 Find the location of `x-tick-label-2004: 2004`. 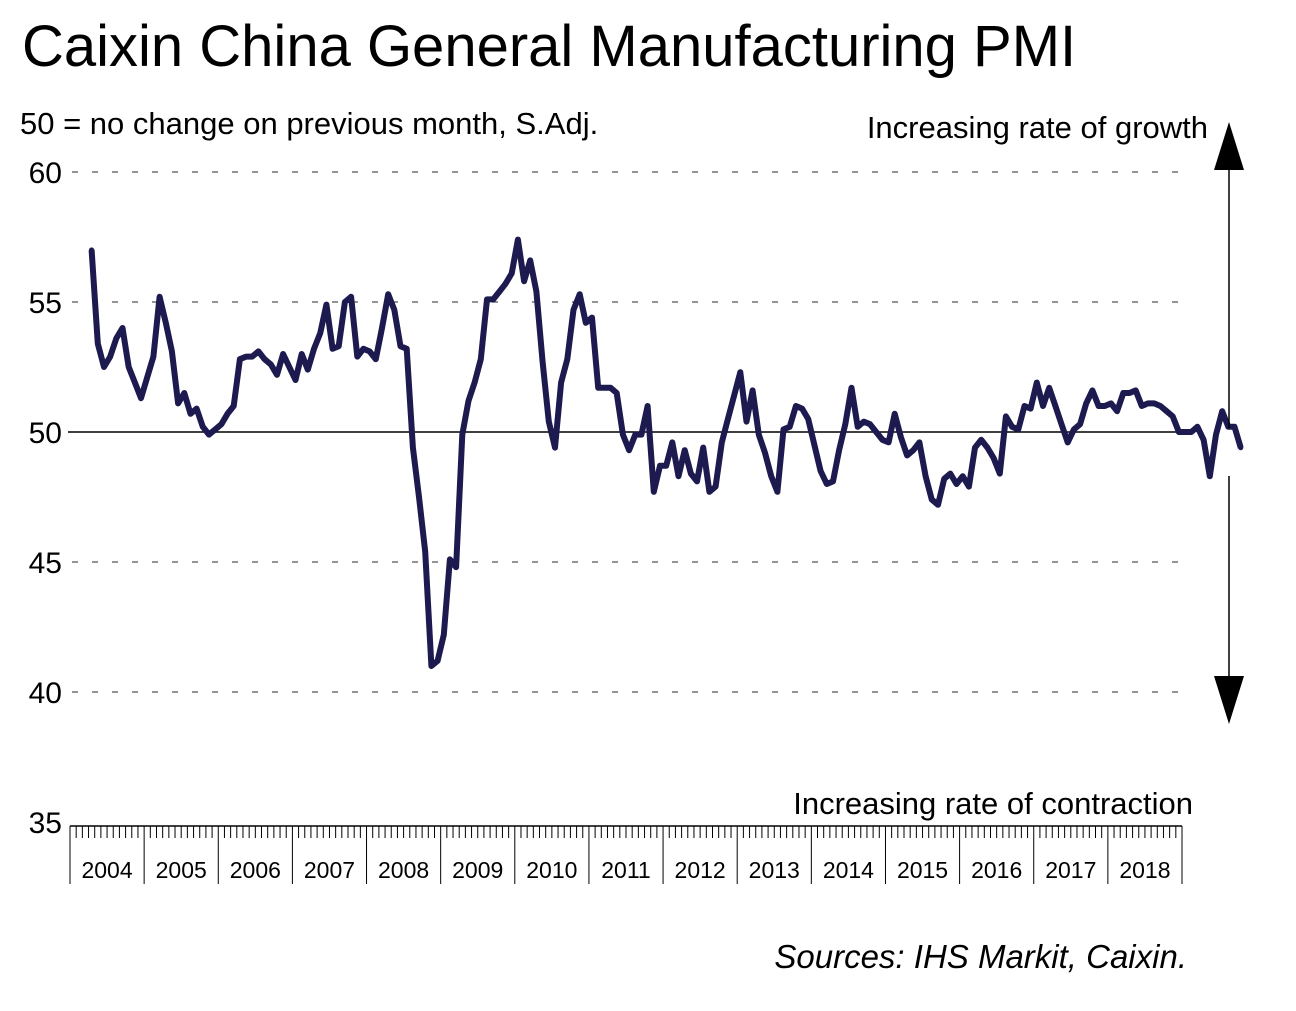

x-tick-label-2004: 2004 is located at coordinates (106, 870).